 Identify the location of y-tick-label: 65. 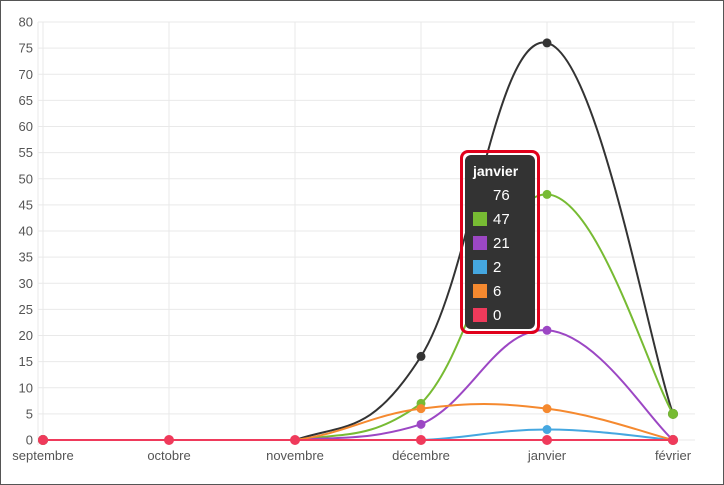
(26, 100).